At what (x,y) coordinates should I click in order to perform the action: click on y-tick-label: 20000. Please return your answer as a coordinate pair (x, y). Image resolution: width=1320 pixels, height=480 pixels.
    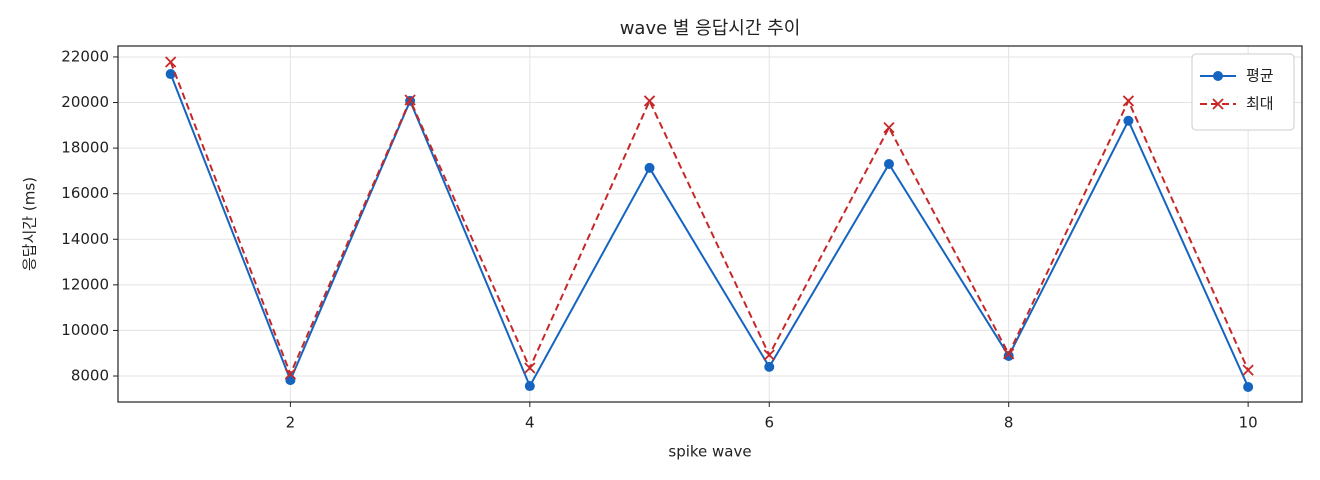
    Looking at the image, I should click on (85, 102).